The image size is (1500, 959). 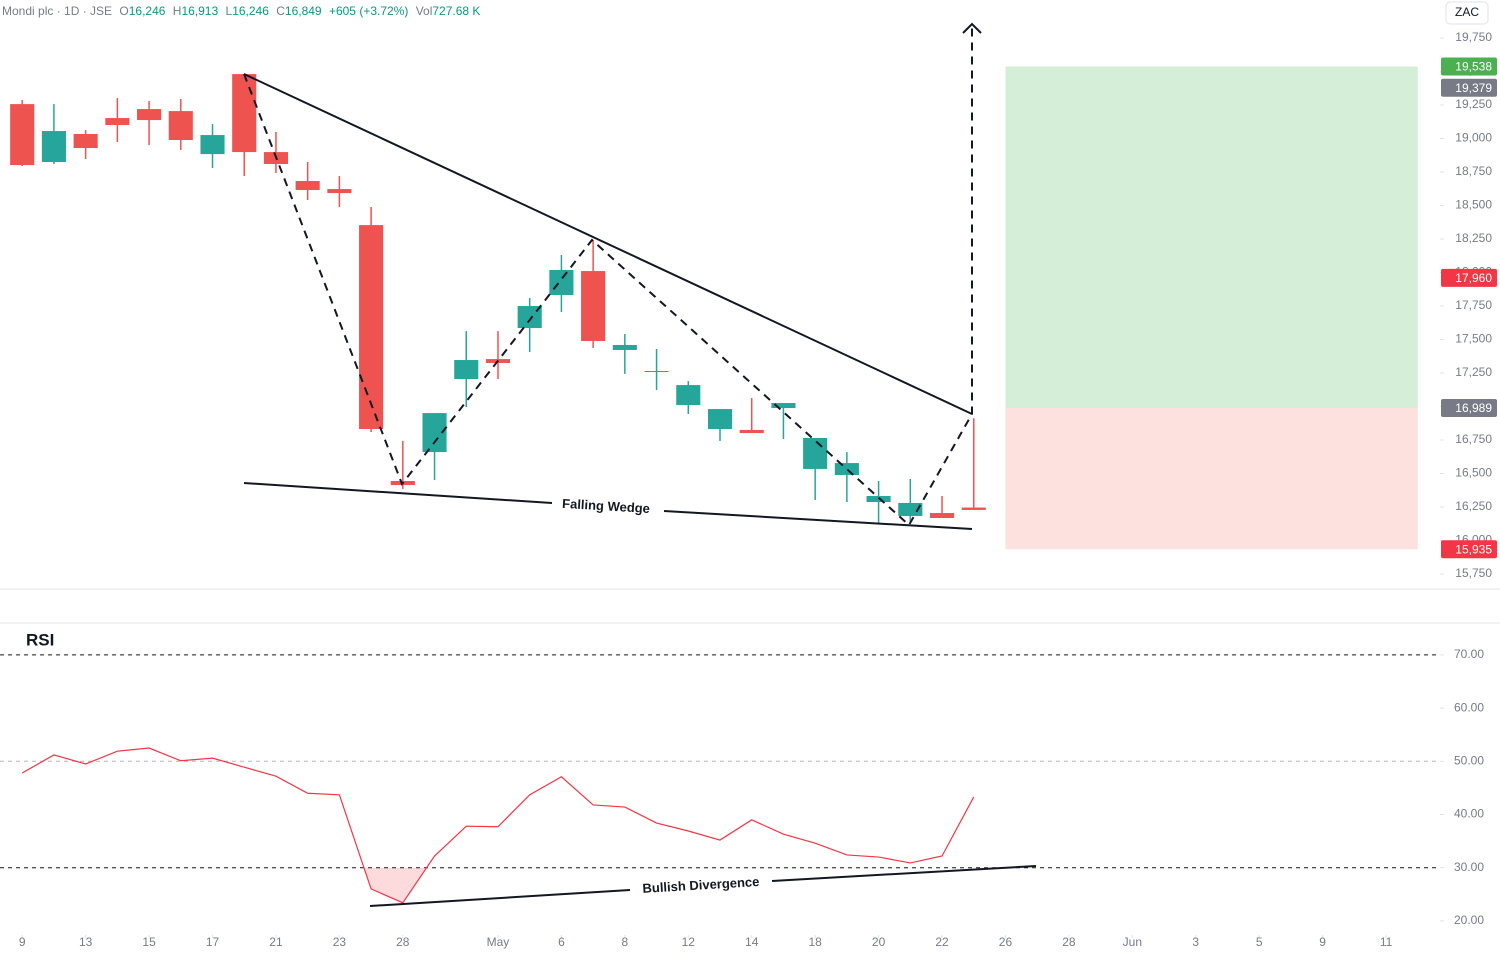 What do you see at coordinates (498, 825) in the screenshot?
I see `rsi-line` at bounding box center [498, 825].